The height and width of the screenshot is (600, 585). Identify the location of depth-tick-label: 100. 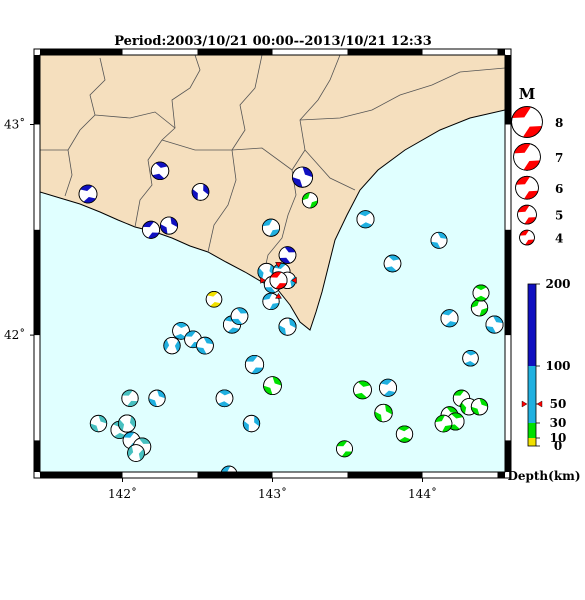
(557, 366).